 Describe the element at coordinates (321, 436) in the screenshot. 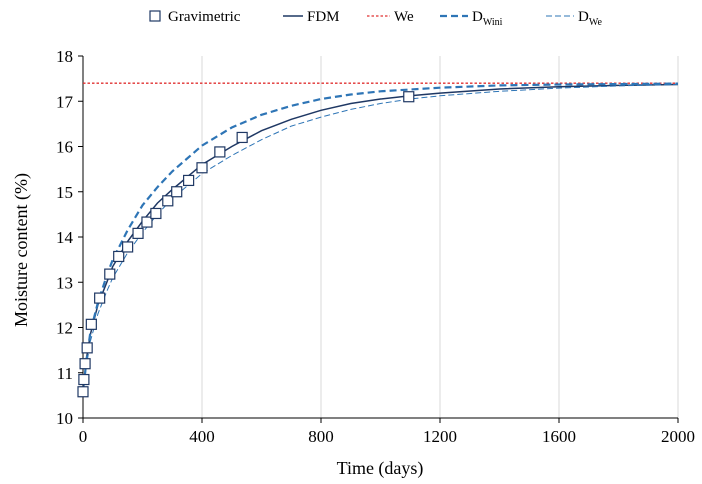

I see `x-tick-label: 800` at that location.